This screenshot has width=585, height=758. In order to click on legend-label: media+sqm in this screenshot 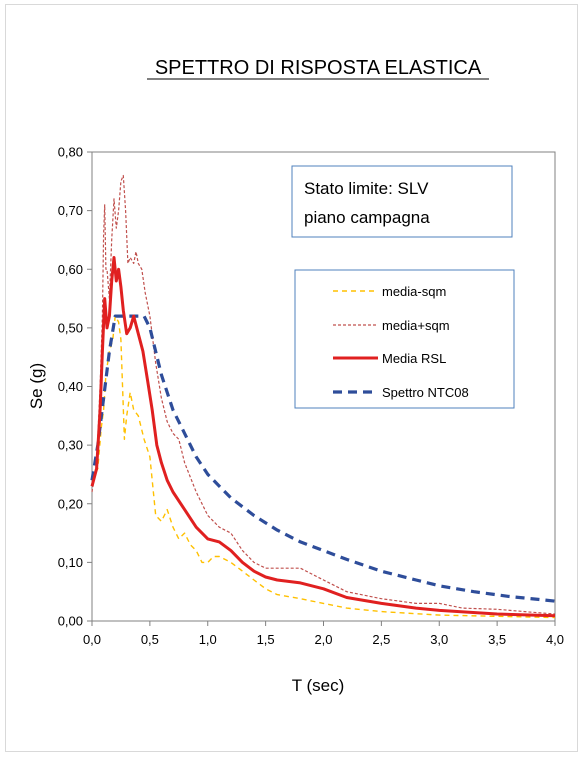, I will do `click(416, 325)`.